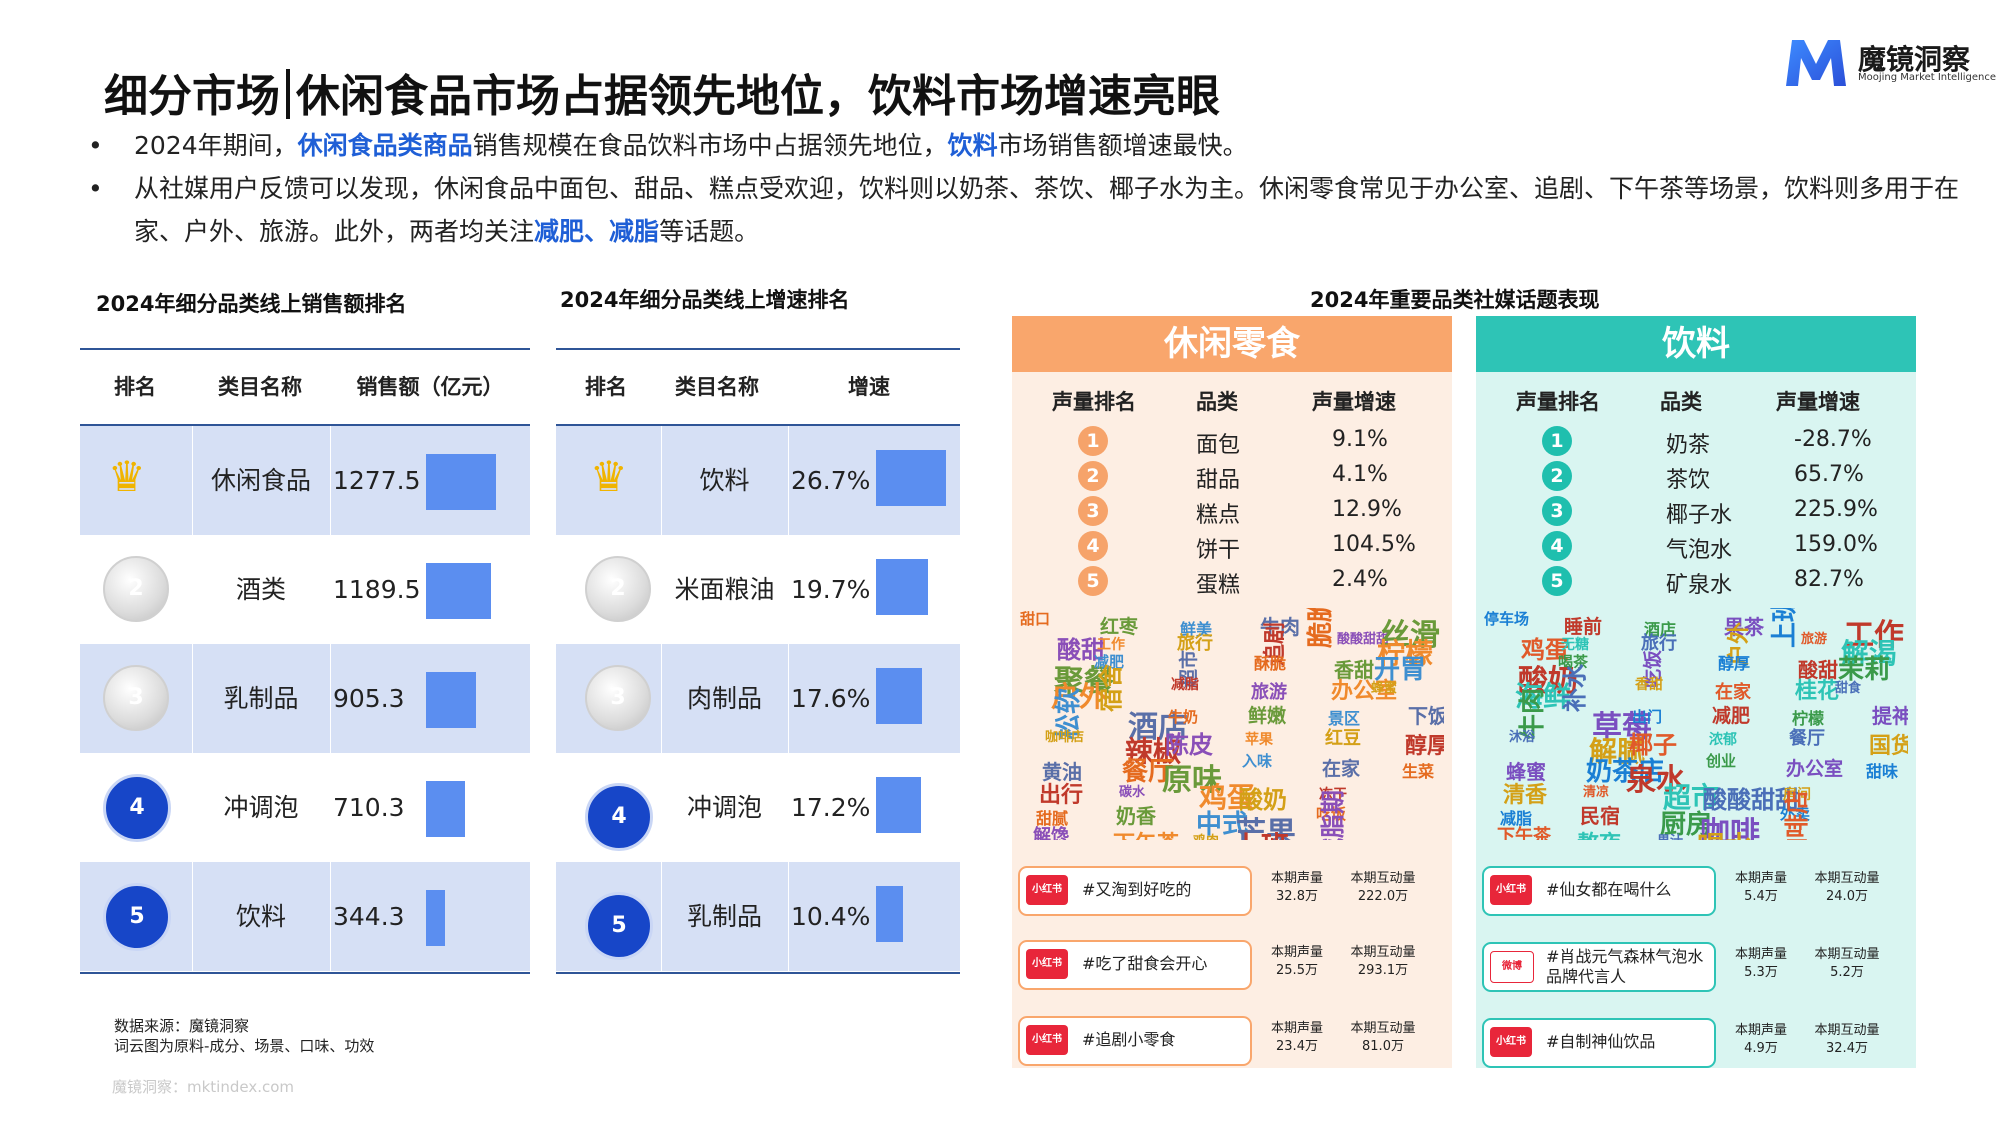 This screenshot has height=1125, width=2000. Describe the element at coordinates (758, 698) in the screenshot. I see `table-row: 3 肉制品 17.6%` at that location.